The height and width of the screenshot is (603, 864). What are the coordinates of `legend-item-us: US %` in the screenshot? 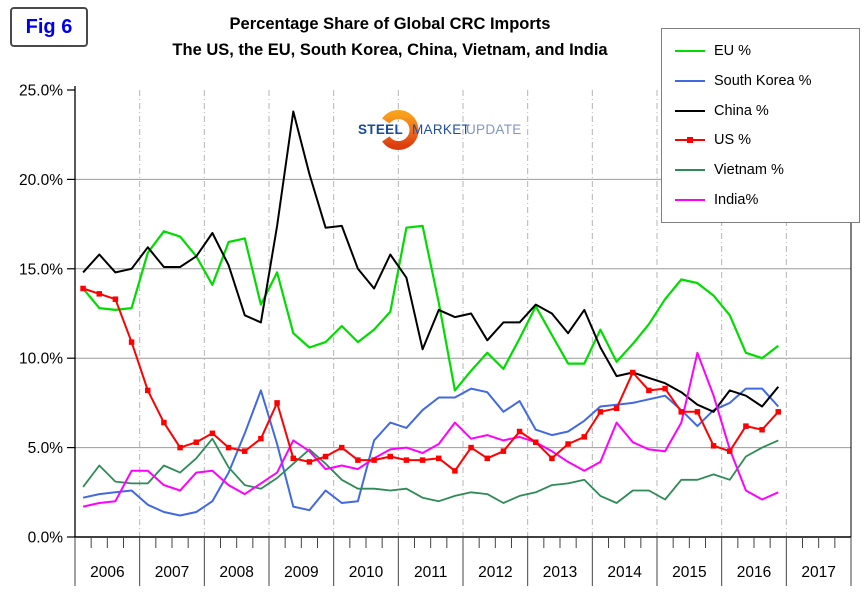 It's located at (762, 140).